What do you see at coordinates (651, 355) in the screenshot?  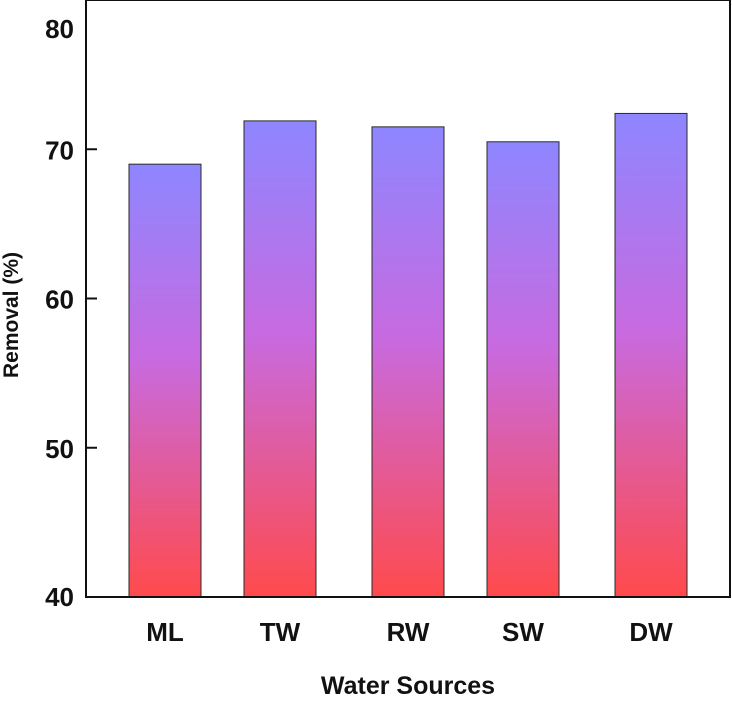 I see `bar-dw` at bounding box center [651, 355].